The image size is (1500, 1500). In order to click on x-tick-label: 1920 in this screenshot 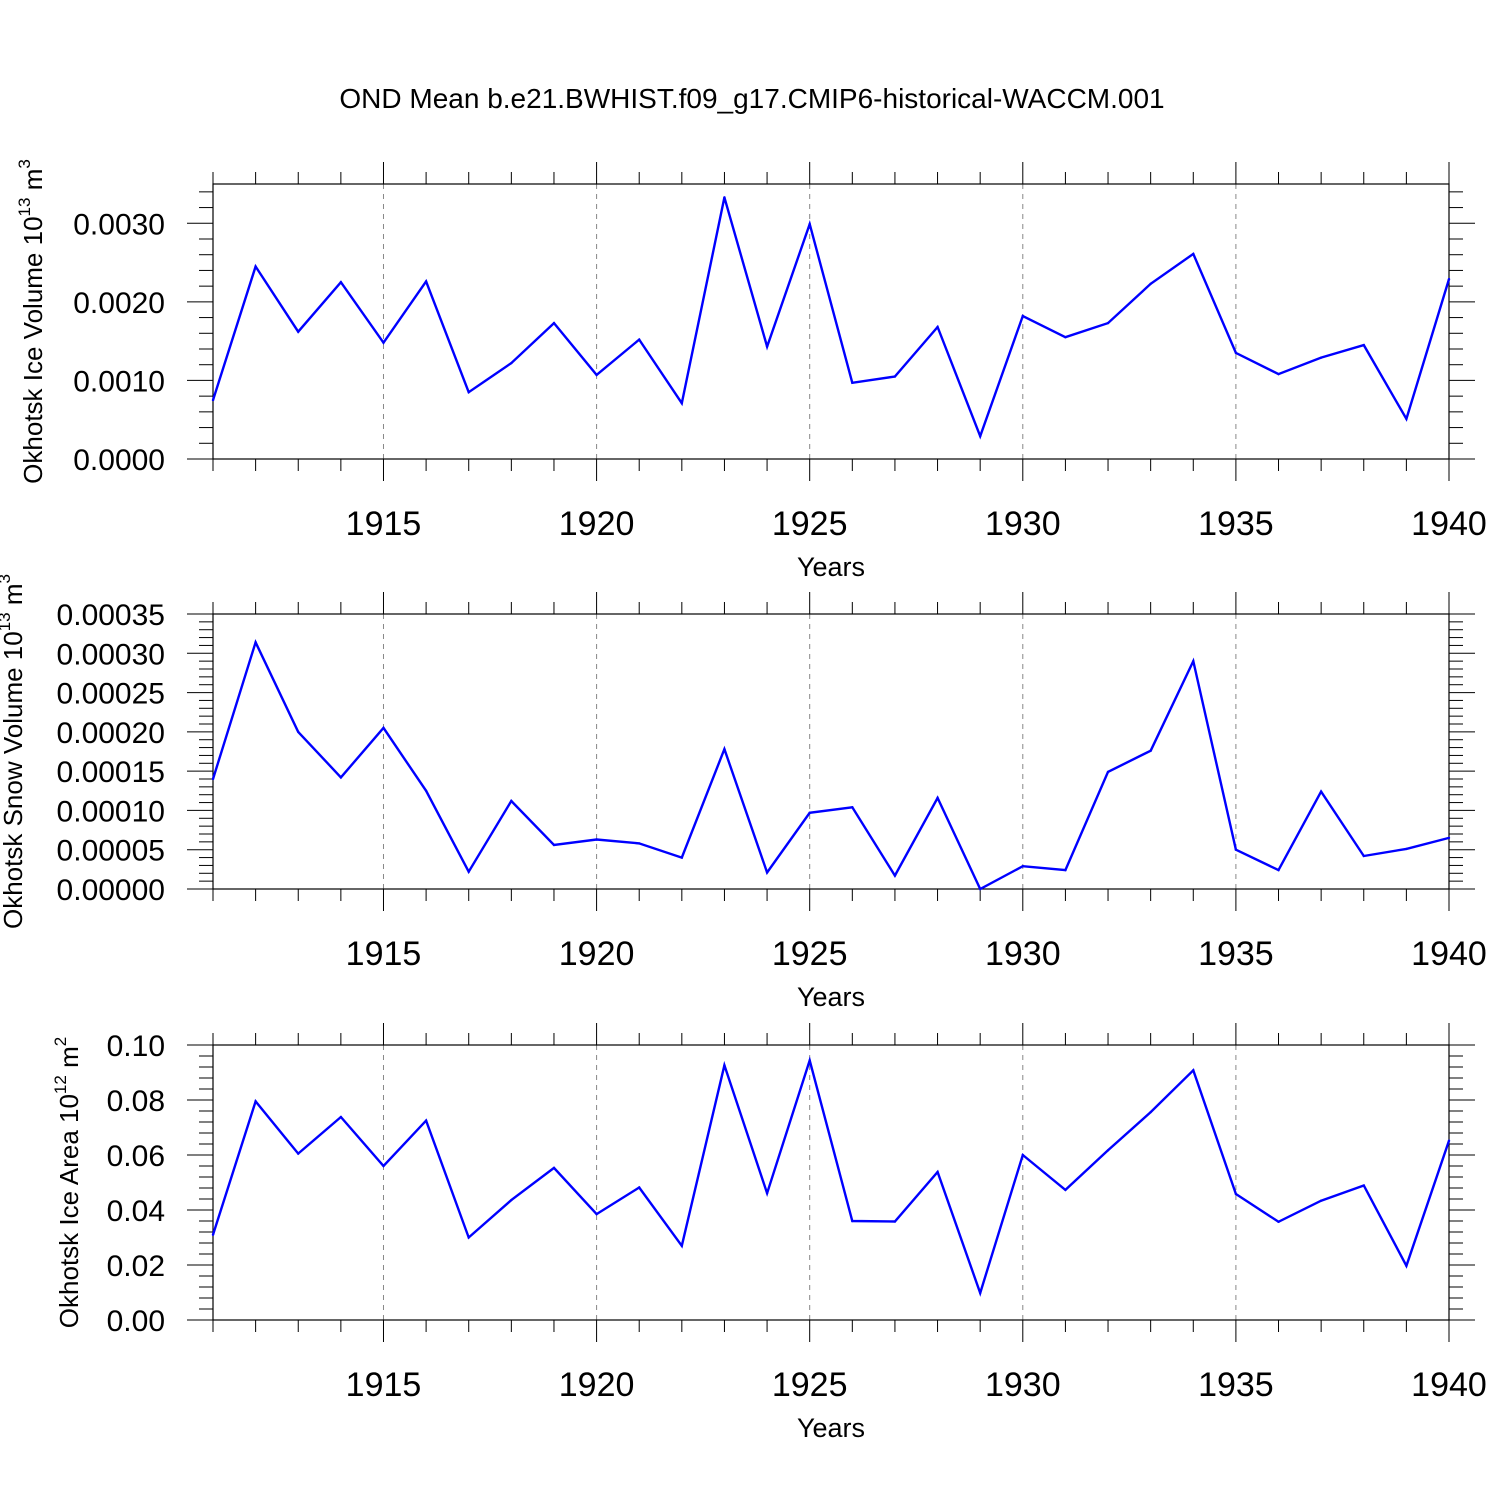, I will do `click(597, 1385)`.